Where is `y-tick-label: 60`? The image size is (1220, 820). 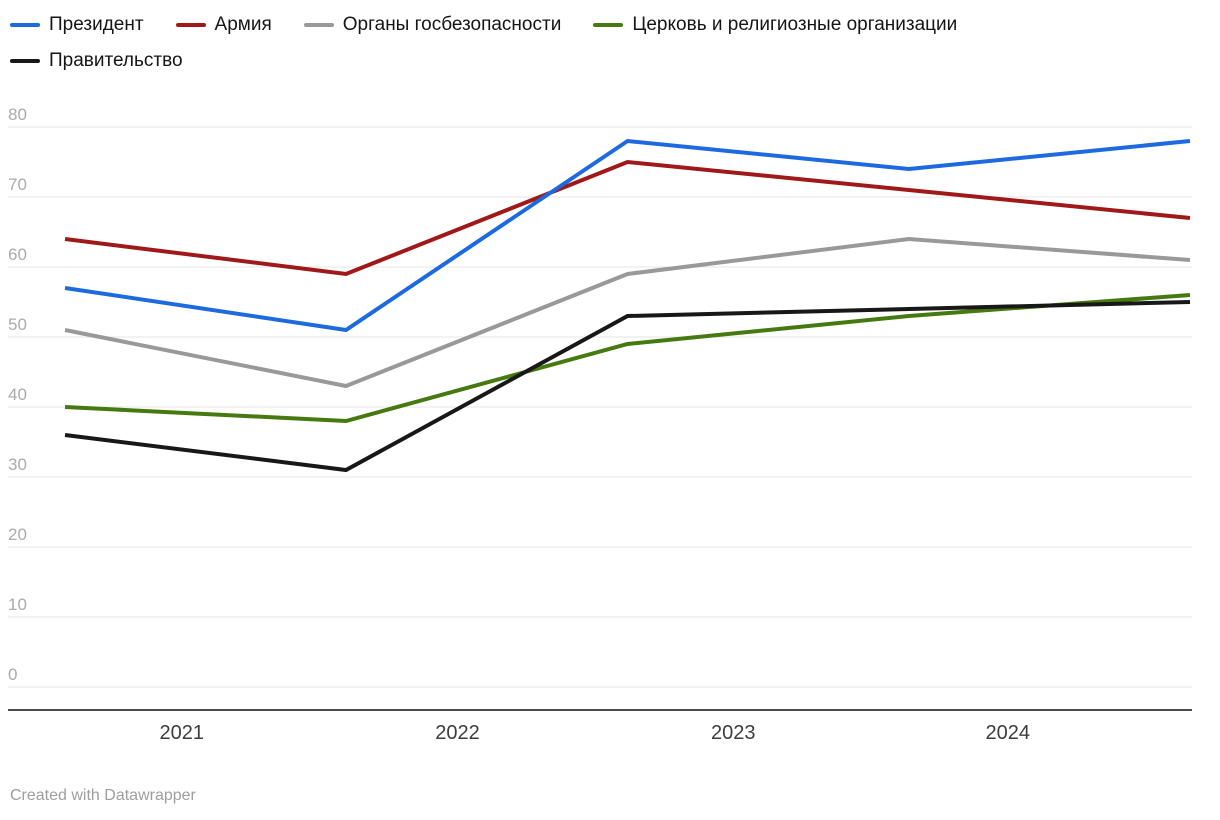 y-tick-label: 60 is located at coordinates (17, 254).